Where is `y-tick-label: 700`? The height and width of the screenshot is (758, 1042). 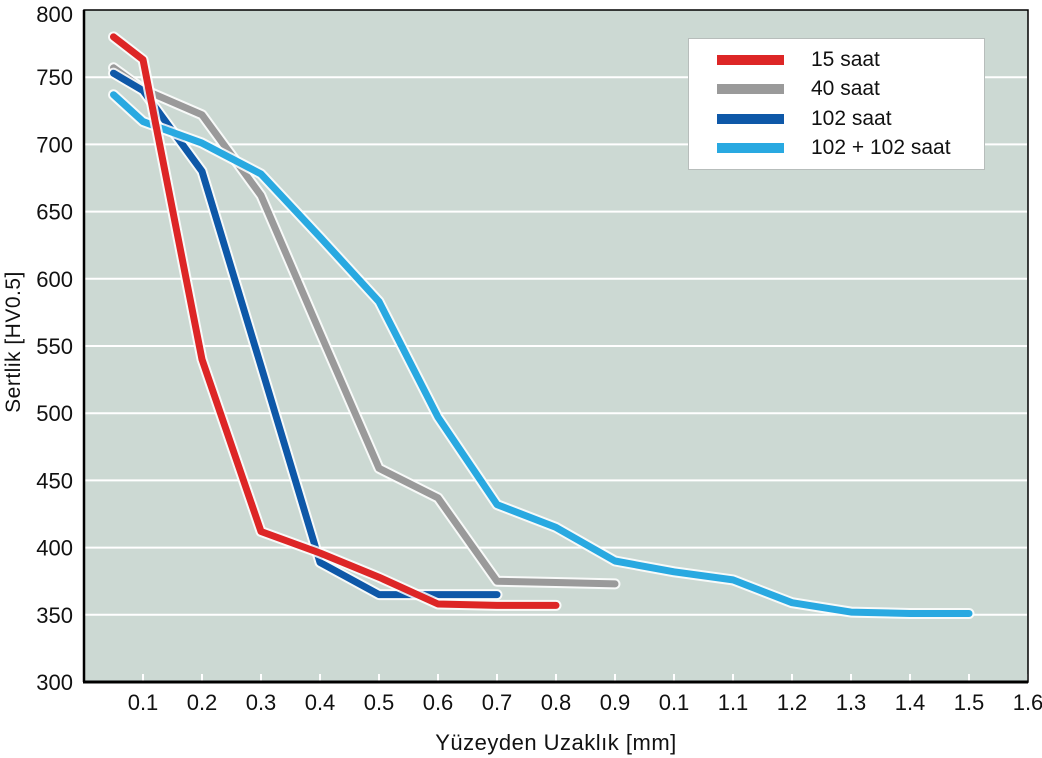
y-tick-label: 700 is located at coordinates (54, 144).